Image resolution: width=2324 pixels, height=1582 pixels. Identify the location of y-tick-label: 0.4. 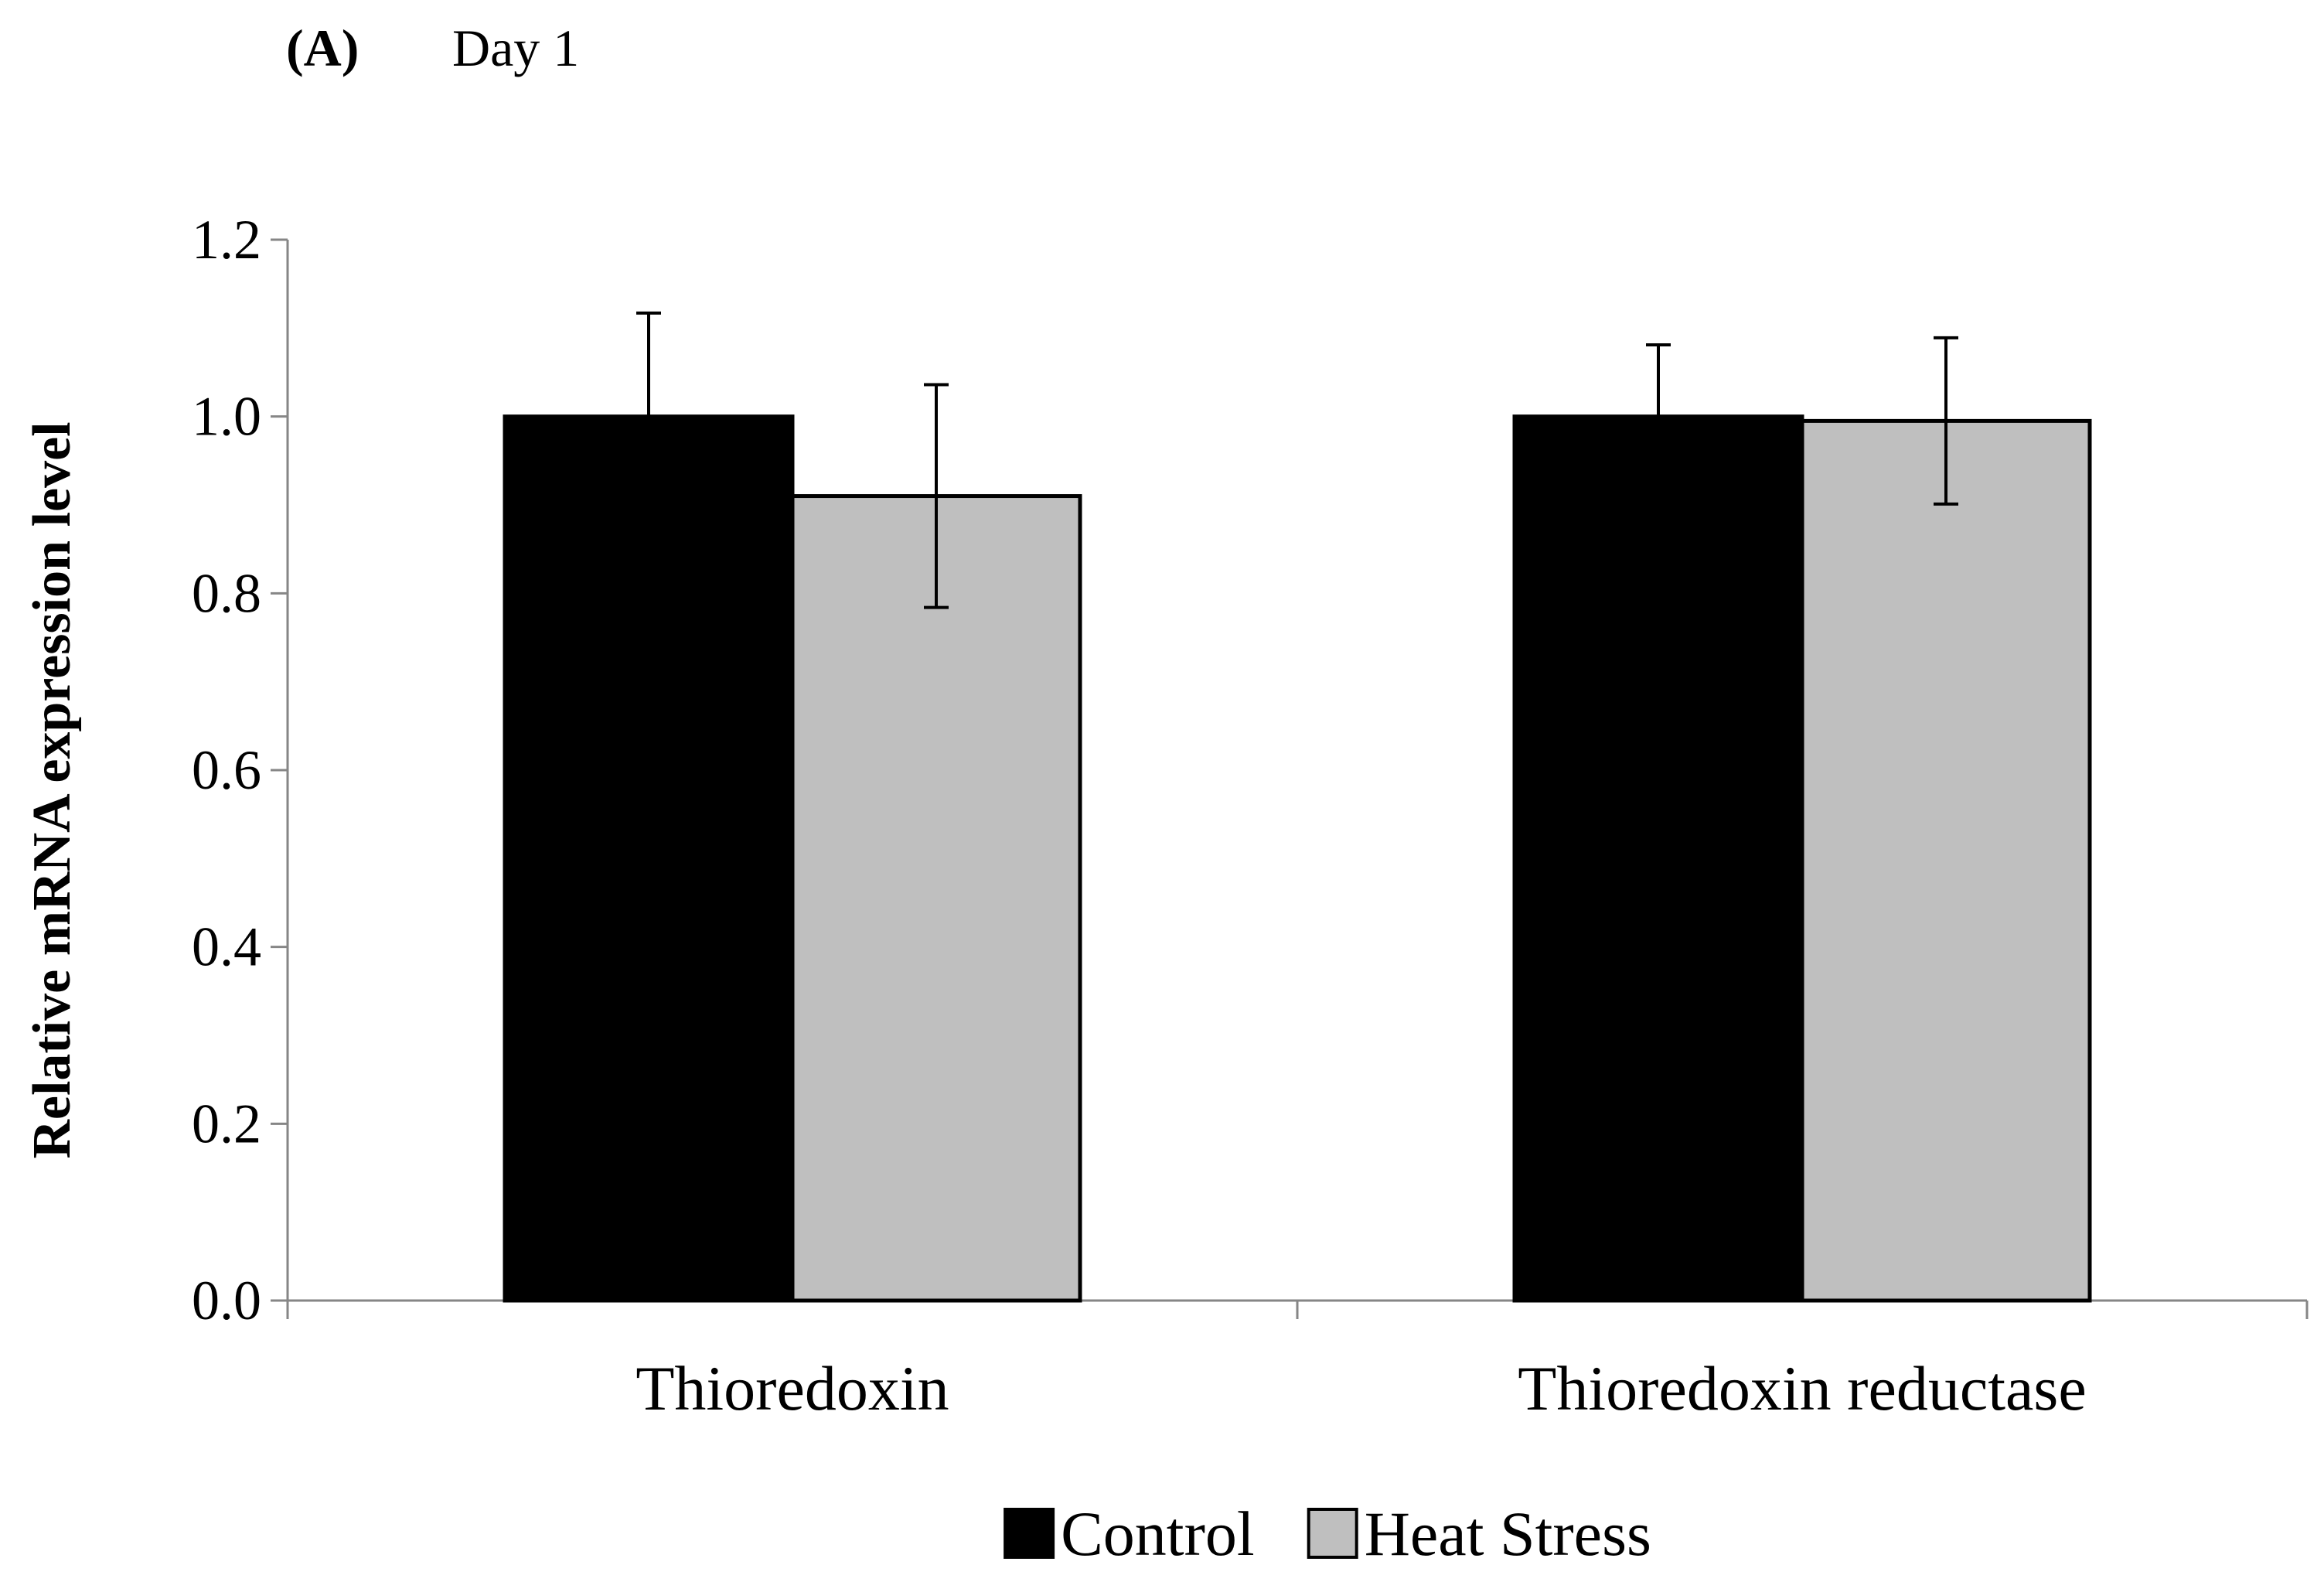
(227, 947).